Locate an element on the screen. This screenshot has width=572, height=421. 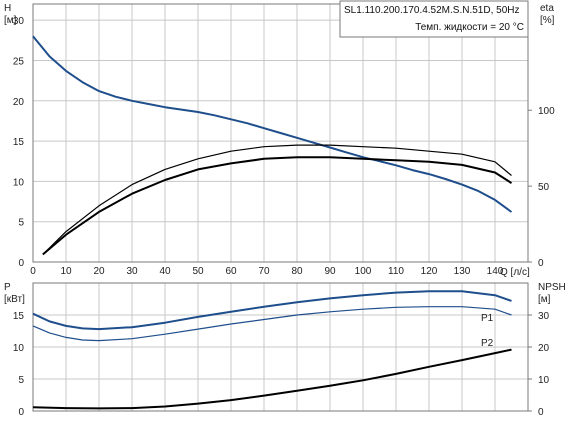
legend-p1: P1 is located at coordinates (487, 318).